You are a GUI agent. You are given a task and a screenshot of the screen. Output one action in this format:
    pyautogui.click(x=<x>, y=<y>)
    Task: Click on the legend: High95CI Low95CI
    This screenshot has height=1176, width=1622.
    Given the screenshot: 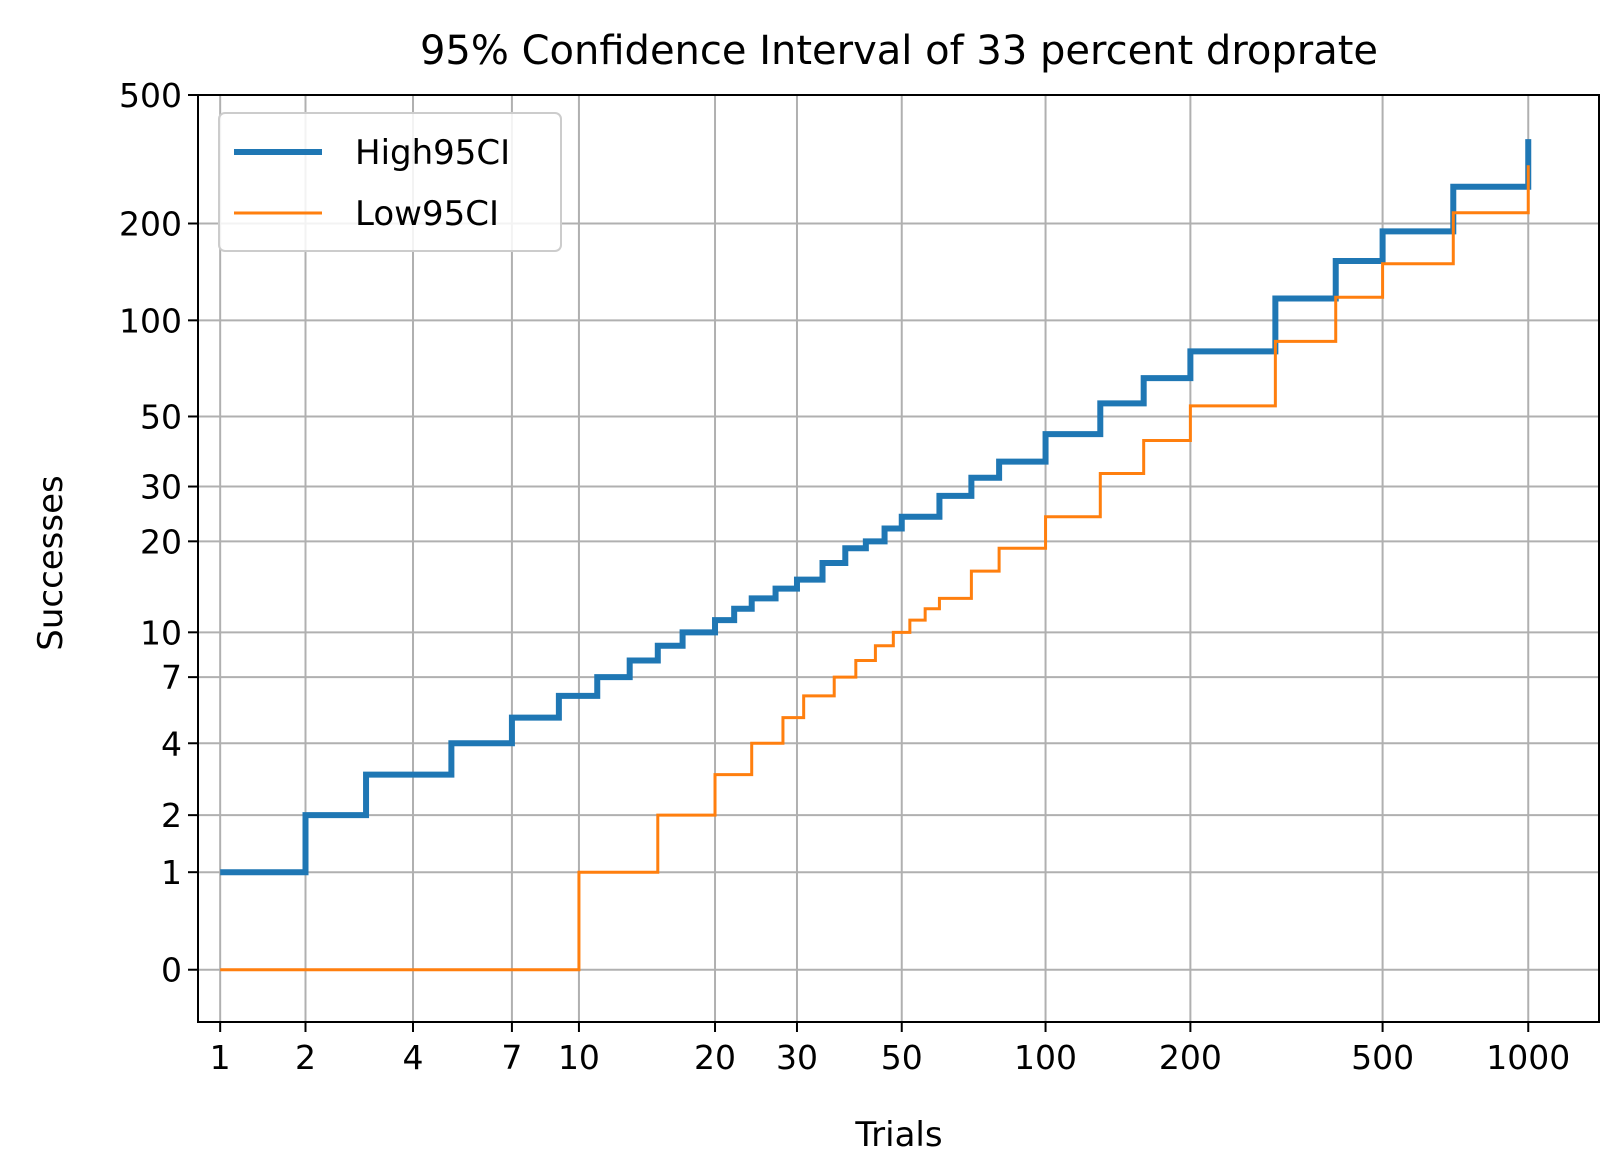 What is the action you would take?
    pyautogui.click(x=390, y=182)
    